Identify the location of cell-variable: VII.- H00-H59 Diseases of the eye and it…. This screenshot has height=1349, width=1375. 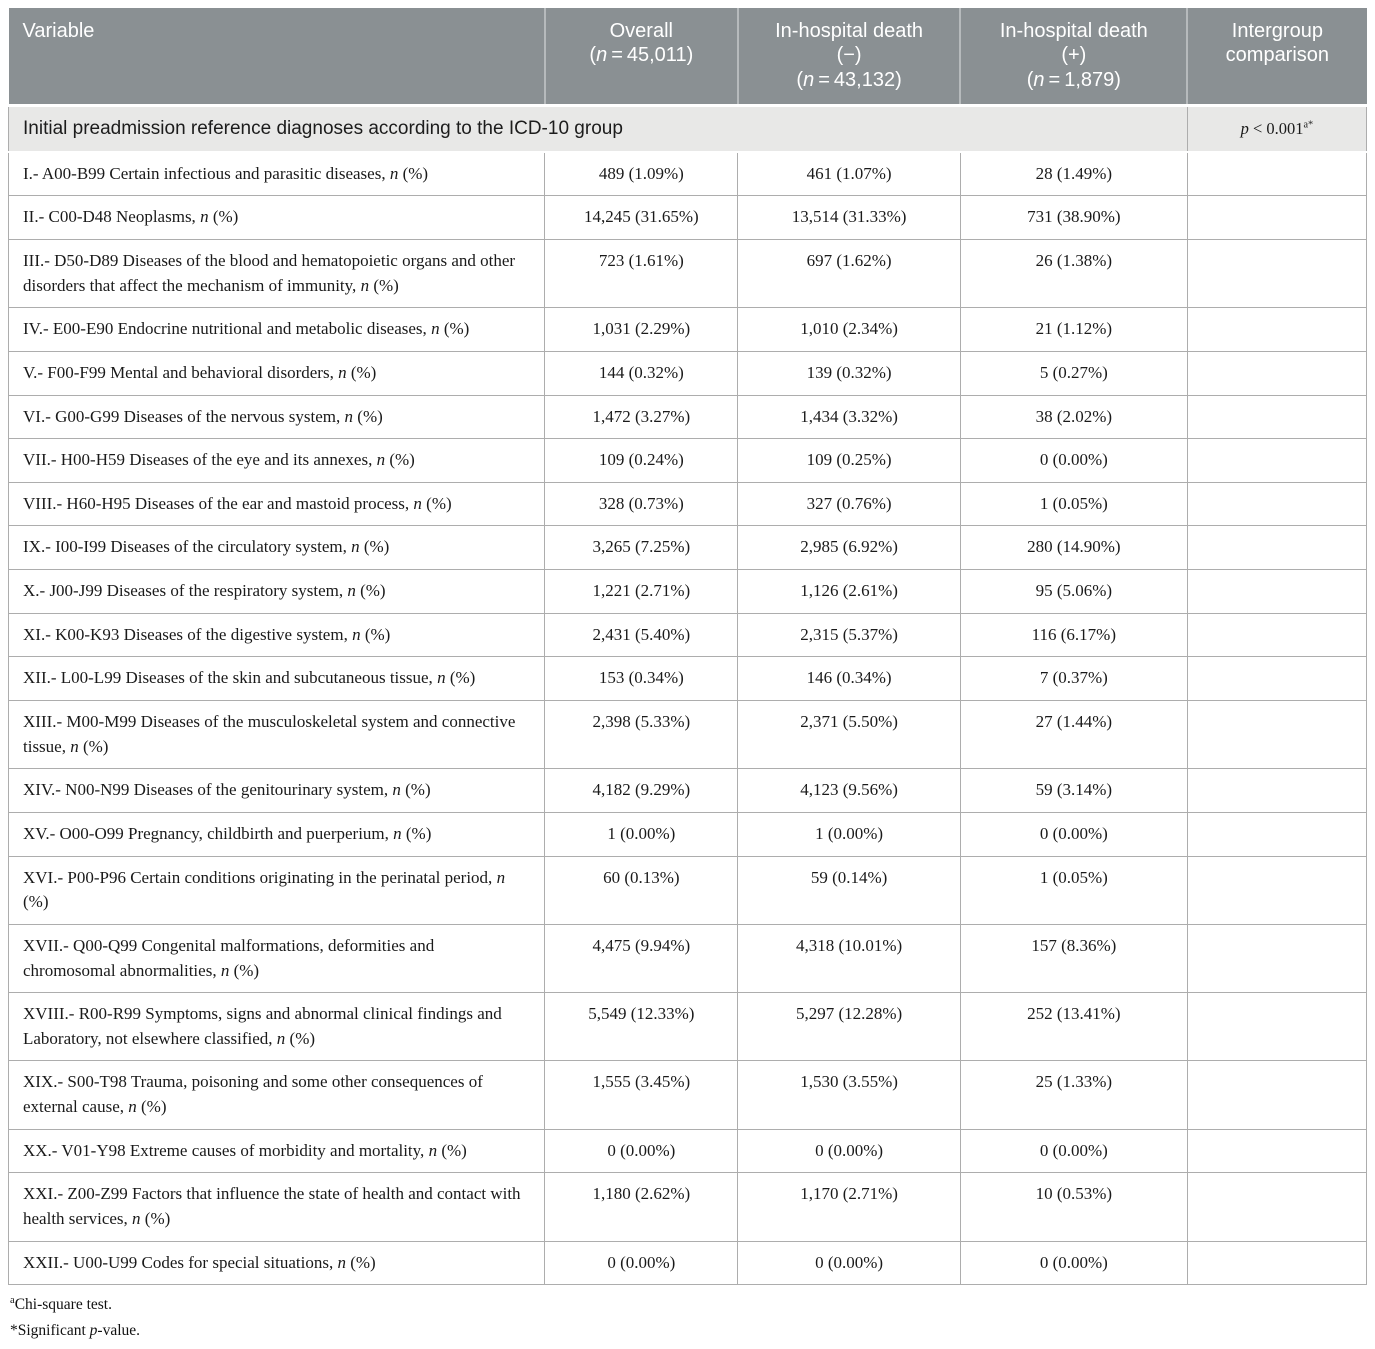
(276, 460).